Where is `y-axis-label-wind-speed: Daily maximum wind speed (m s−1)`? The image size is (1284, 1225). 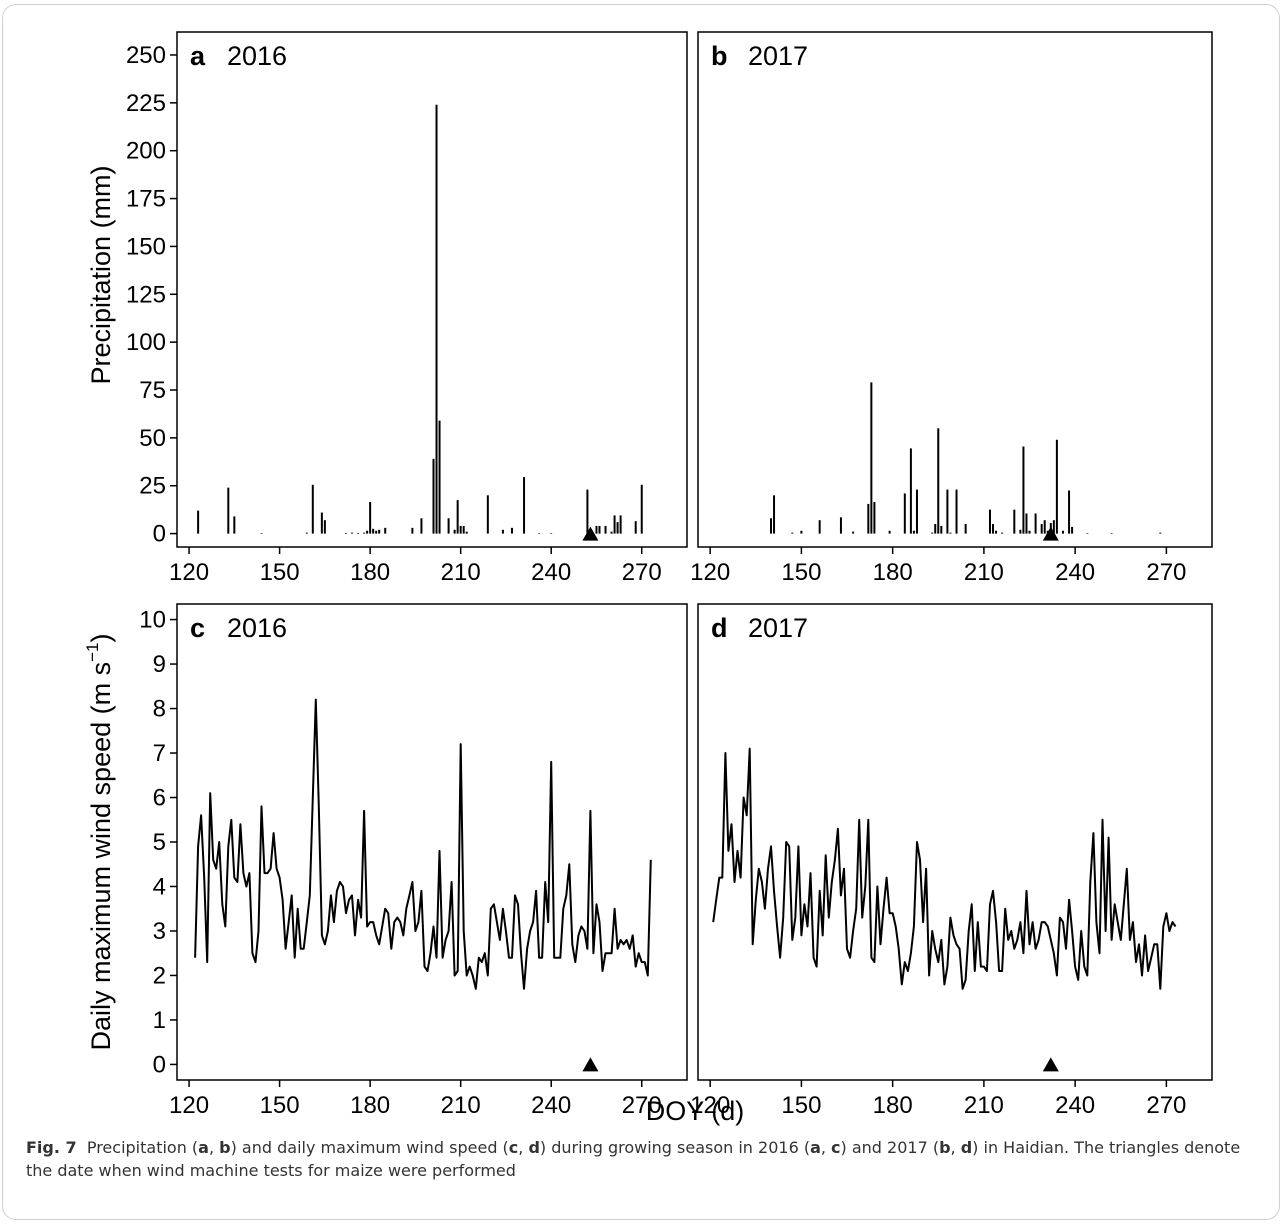
y-axis-label-wind-speed: Daily maximum wind speed (m s−1) is located at coordinates (99, 842).